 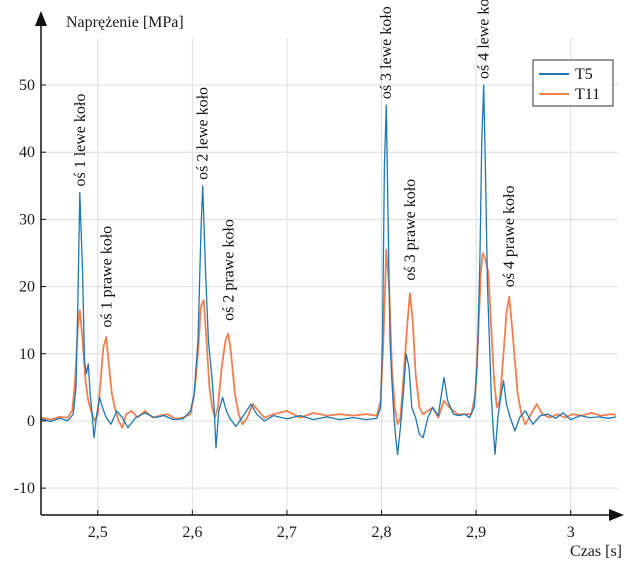 I want to click on x-tick-label: 3, so click(x=571, y=532).